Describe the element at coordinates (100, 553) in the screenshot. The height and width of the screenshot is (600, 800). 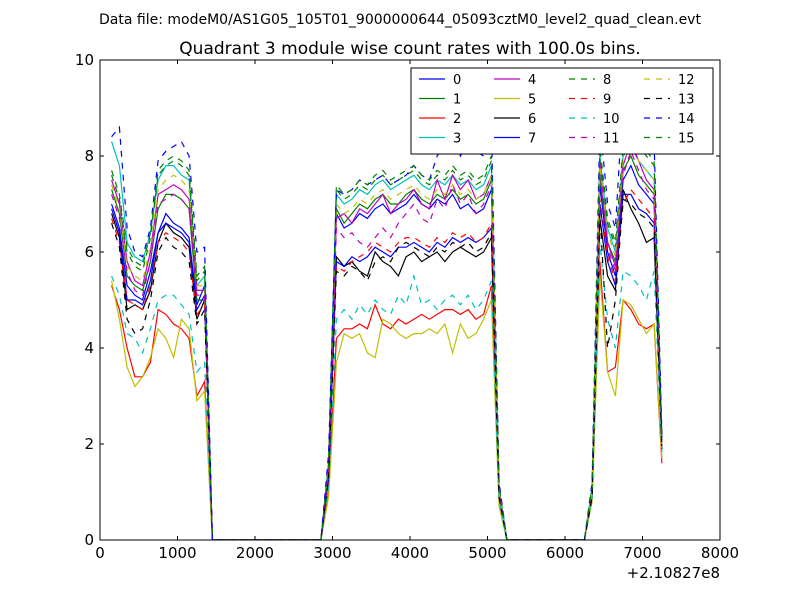
I see `x-tick-label: 0` at that location.